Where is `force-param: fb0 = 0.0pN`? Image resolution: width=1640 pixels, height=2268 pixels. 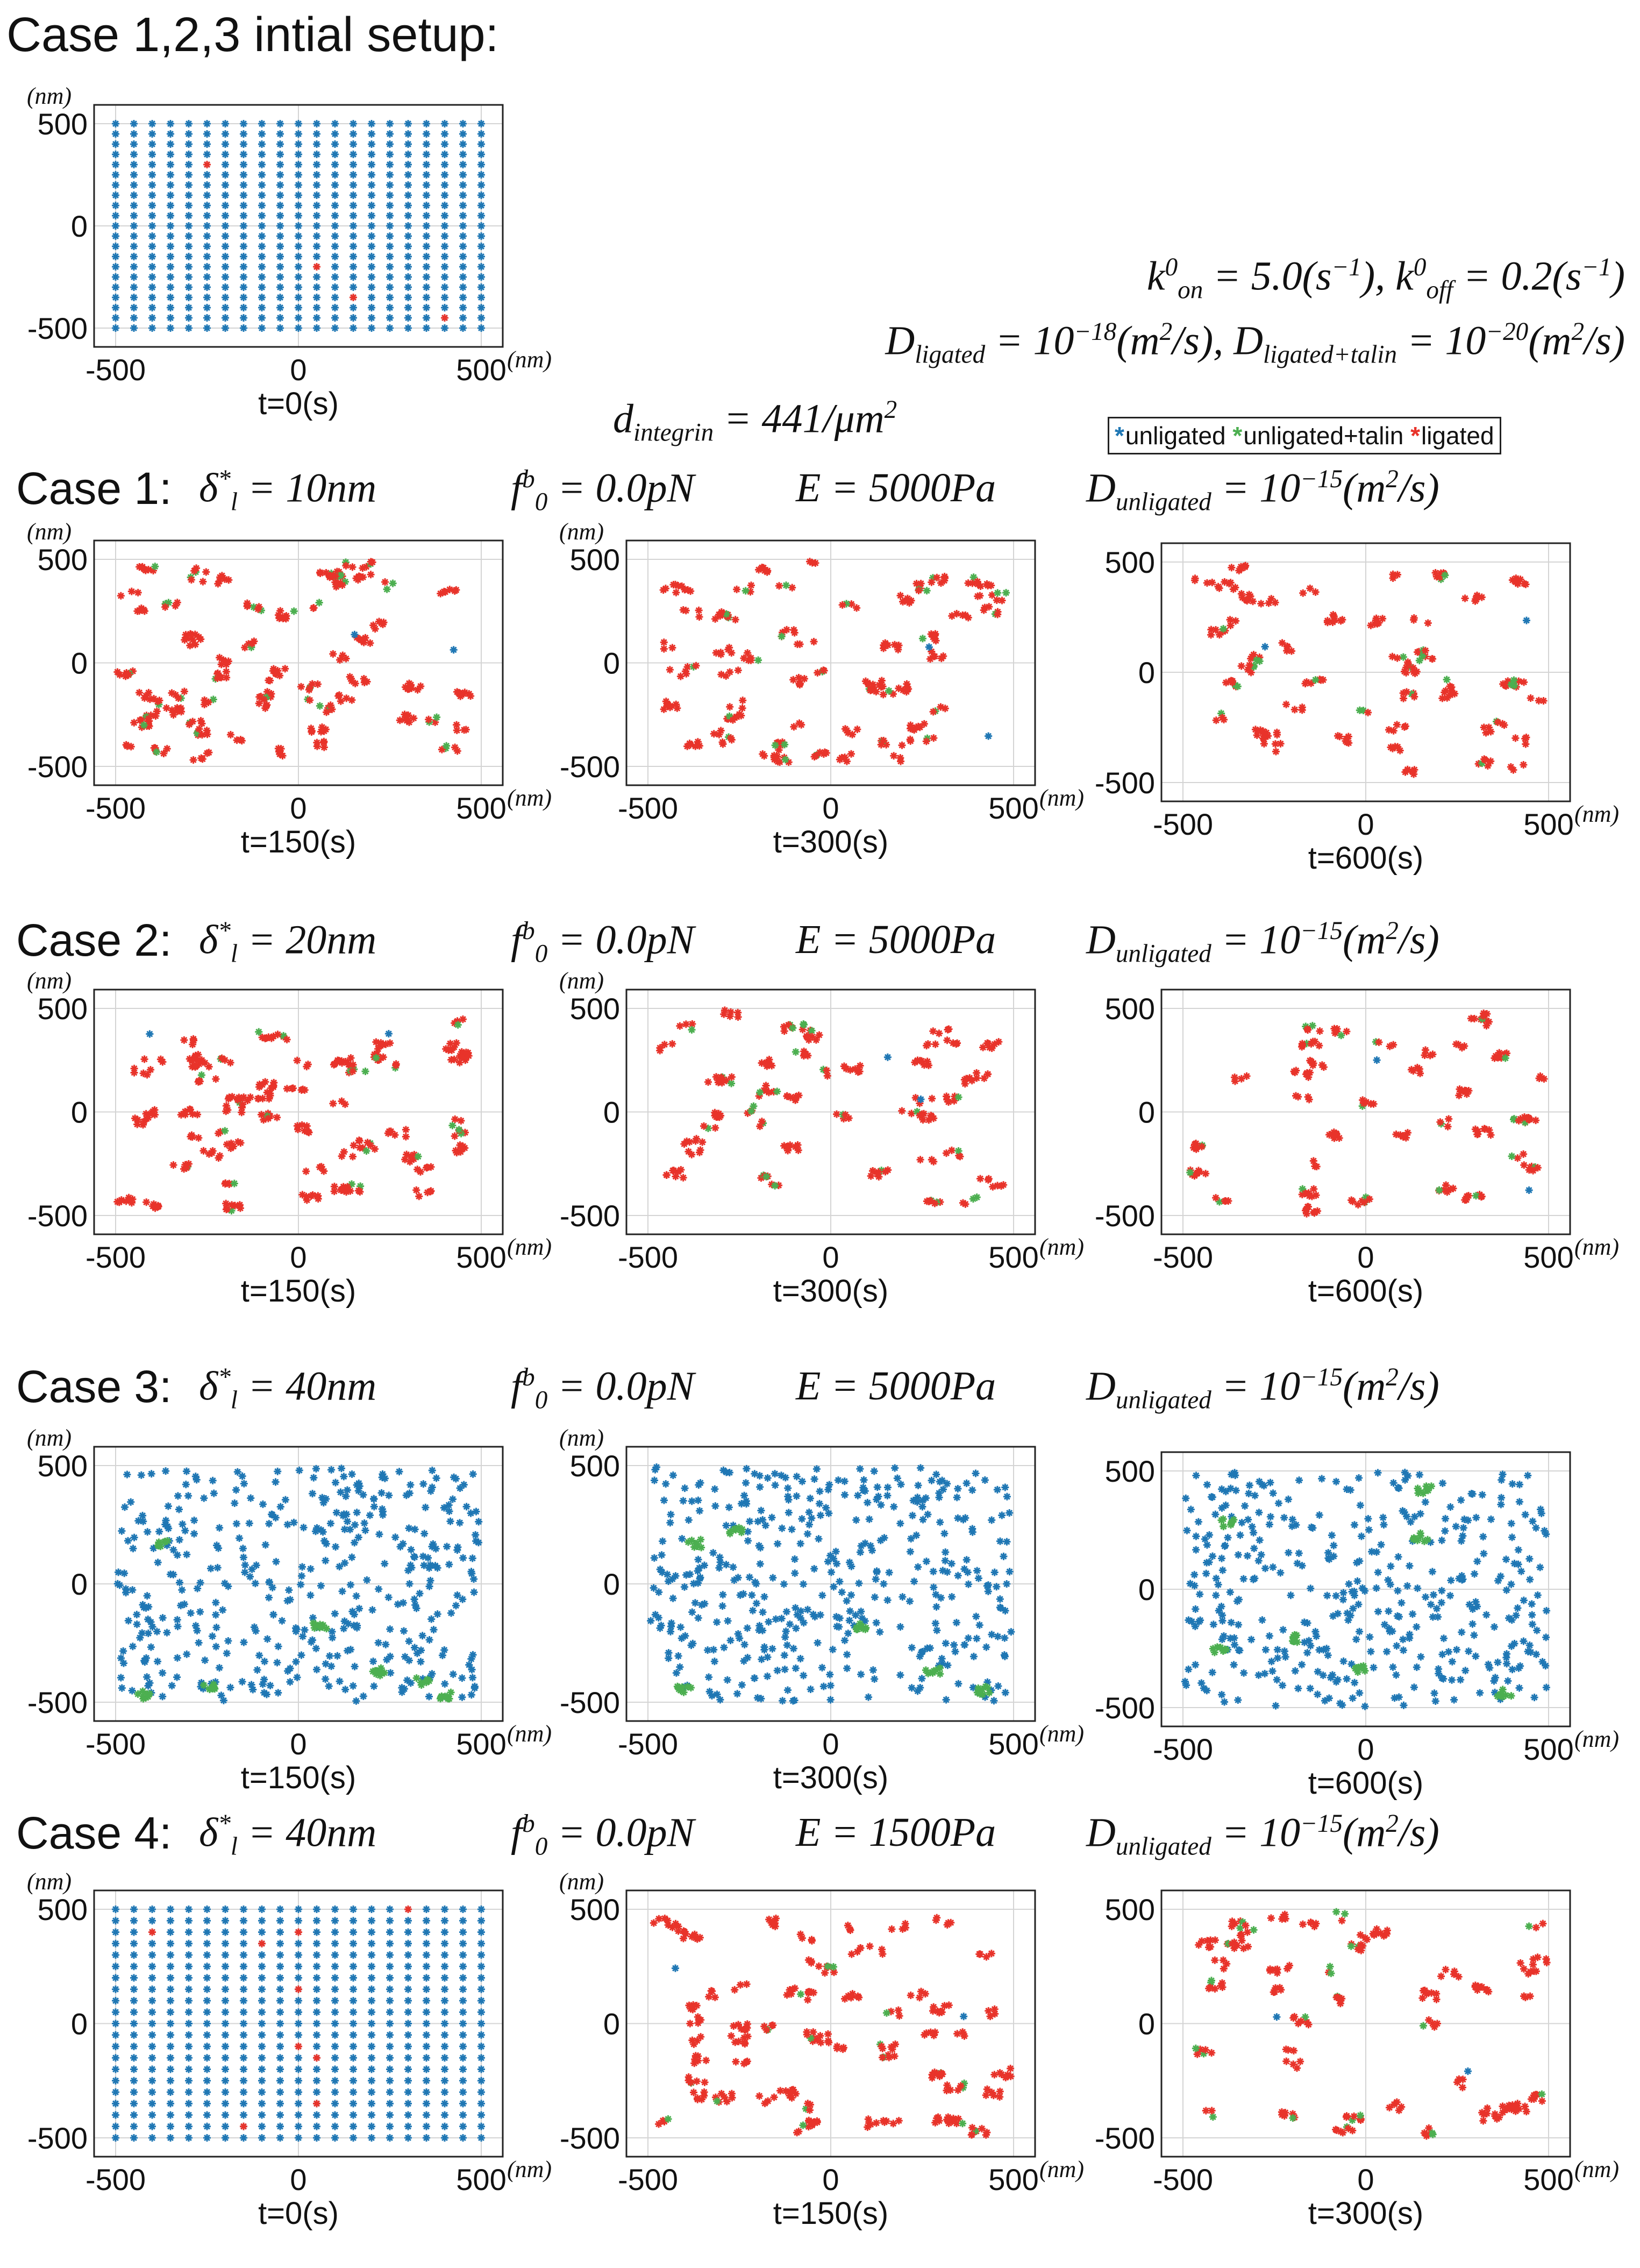
force-param: fb0 = 0.0pN is located at coordinates (603, 491).